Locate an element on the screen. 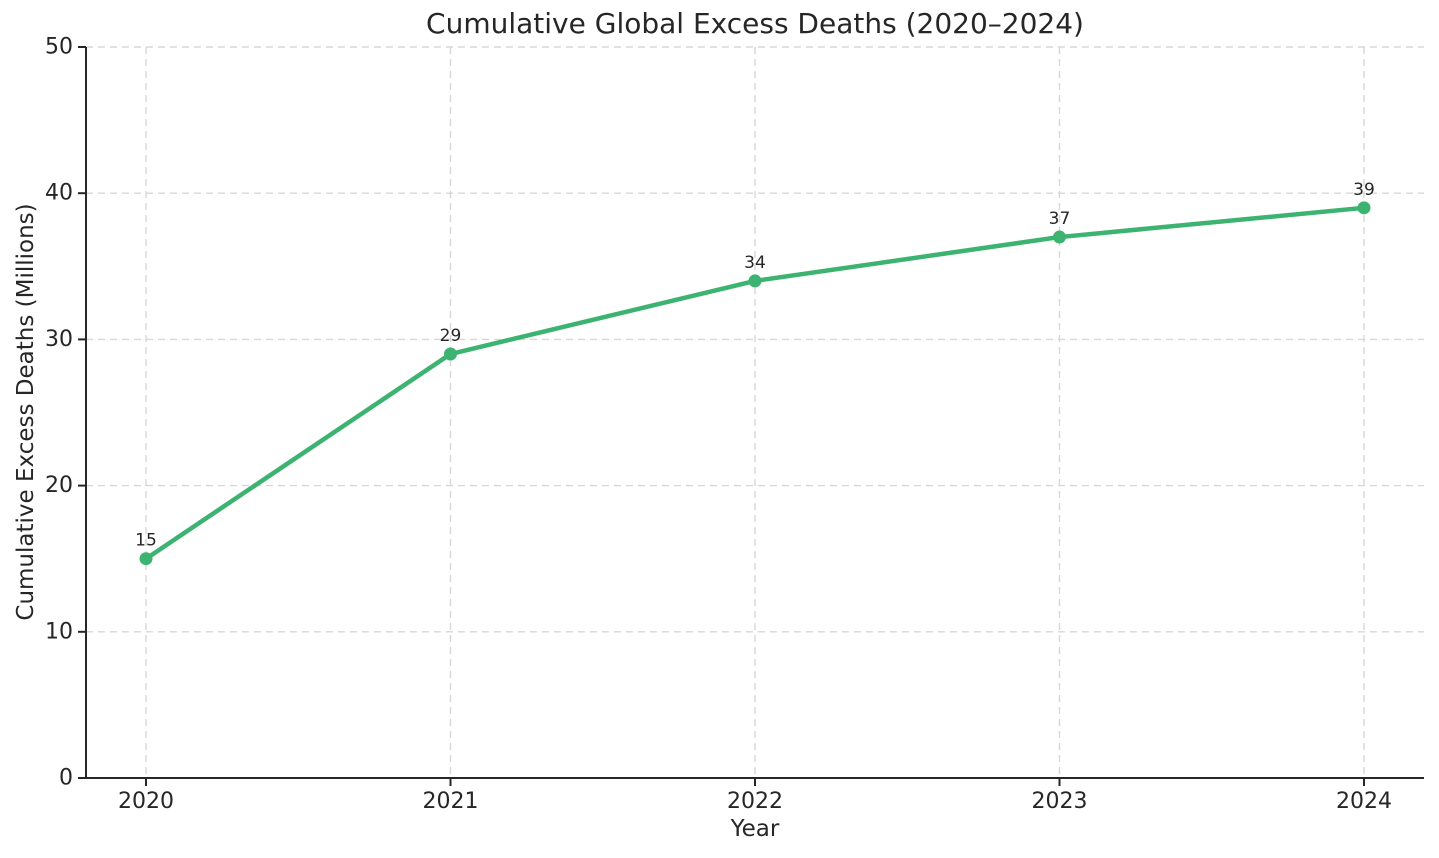  y-tick-label: 0 is located at coordinates (66, 778).